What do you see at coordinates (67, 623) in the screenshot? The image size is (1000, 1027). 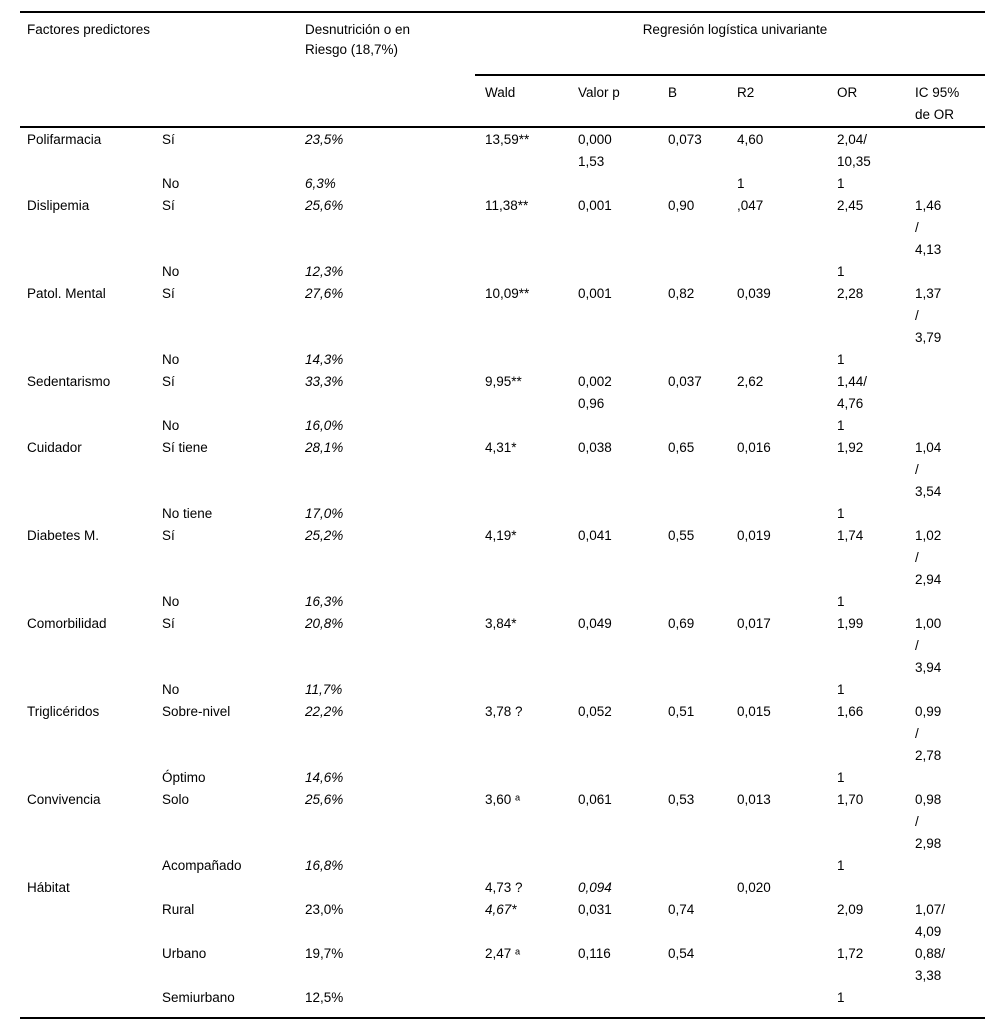 I see `cell-factor: Comorbilidad` at bounding box center [67, 623].